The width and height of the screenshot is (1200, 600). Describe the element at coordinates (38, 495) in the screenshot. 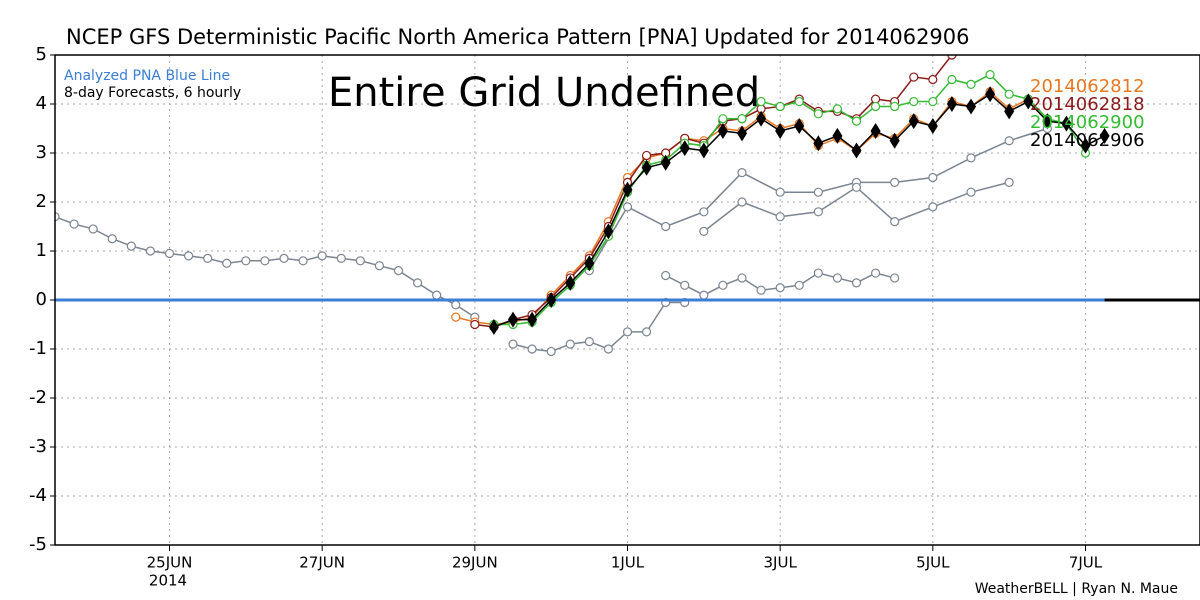

I see `y-tick-label: -4` at that location.